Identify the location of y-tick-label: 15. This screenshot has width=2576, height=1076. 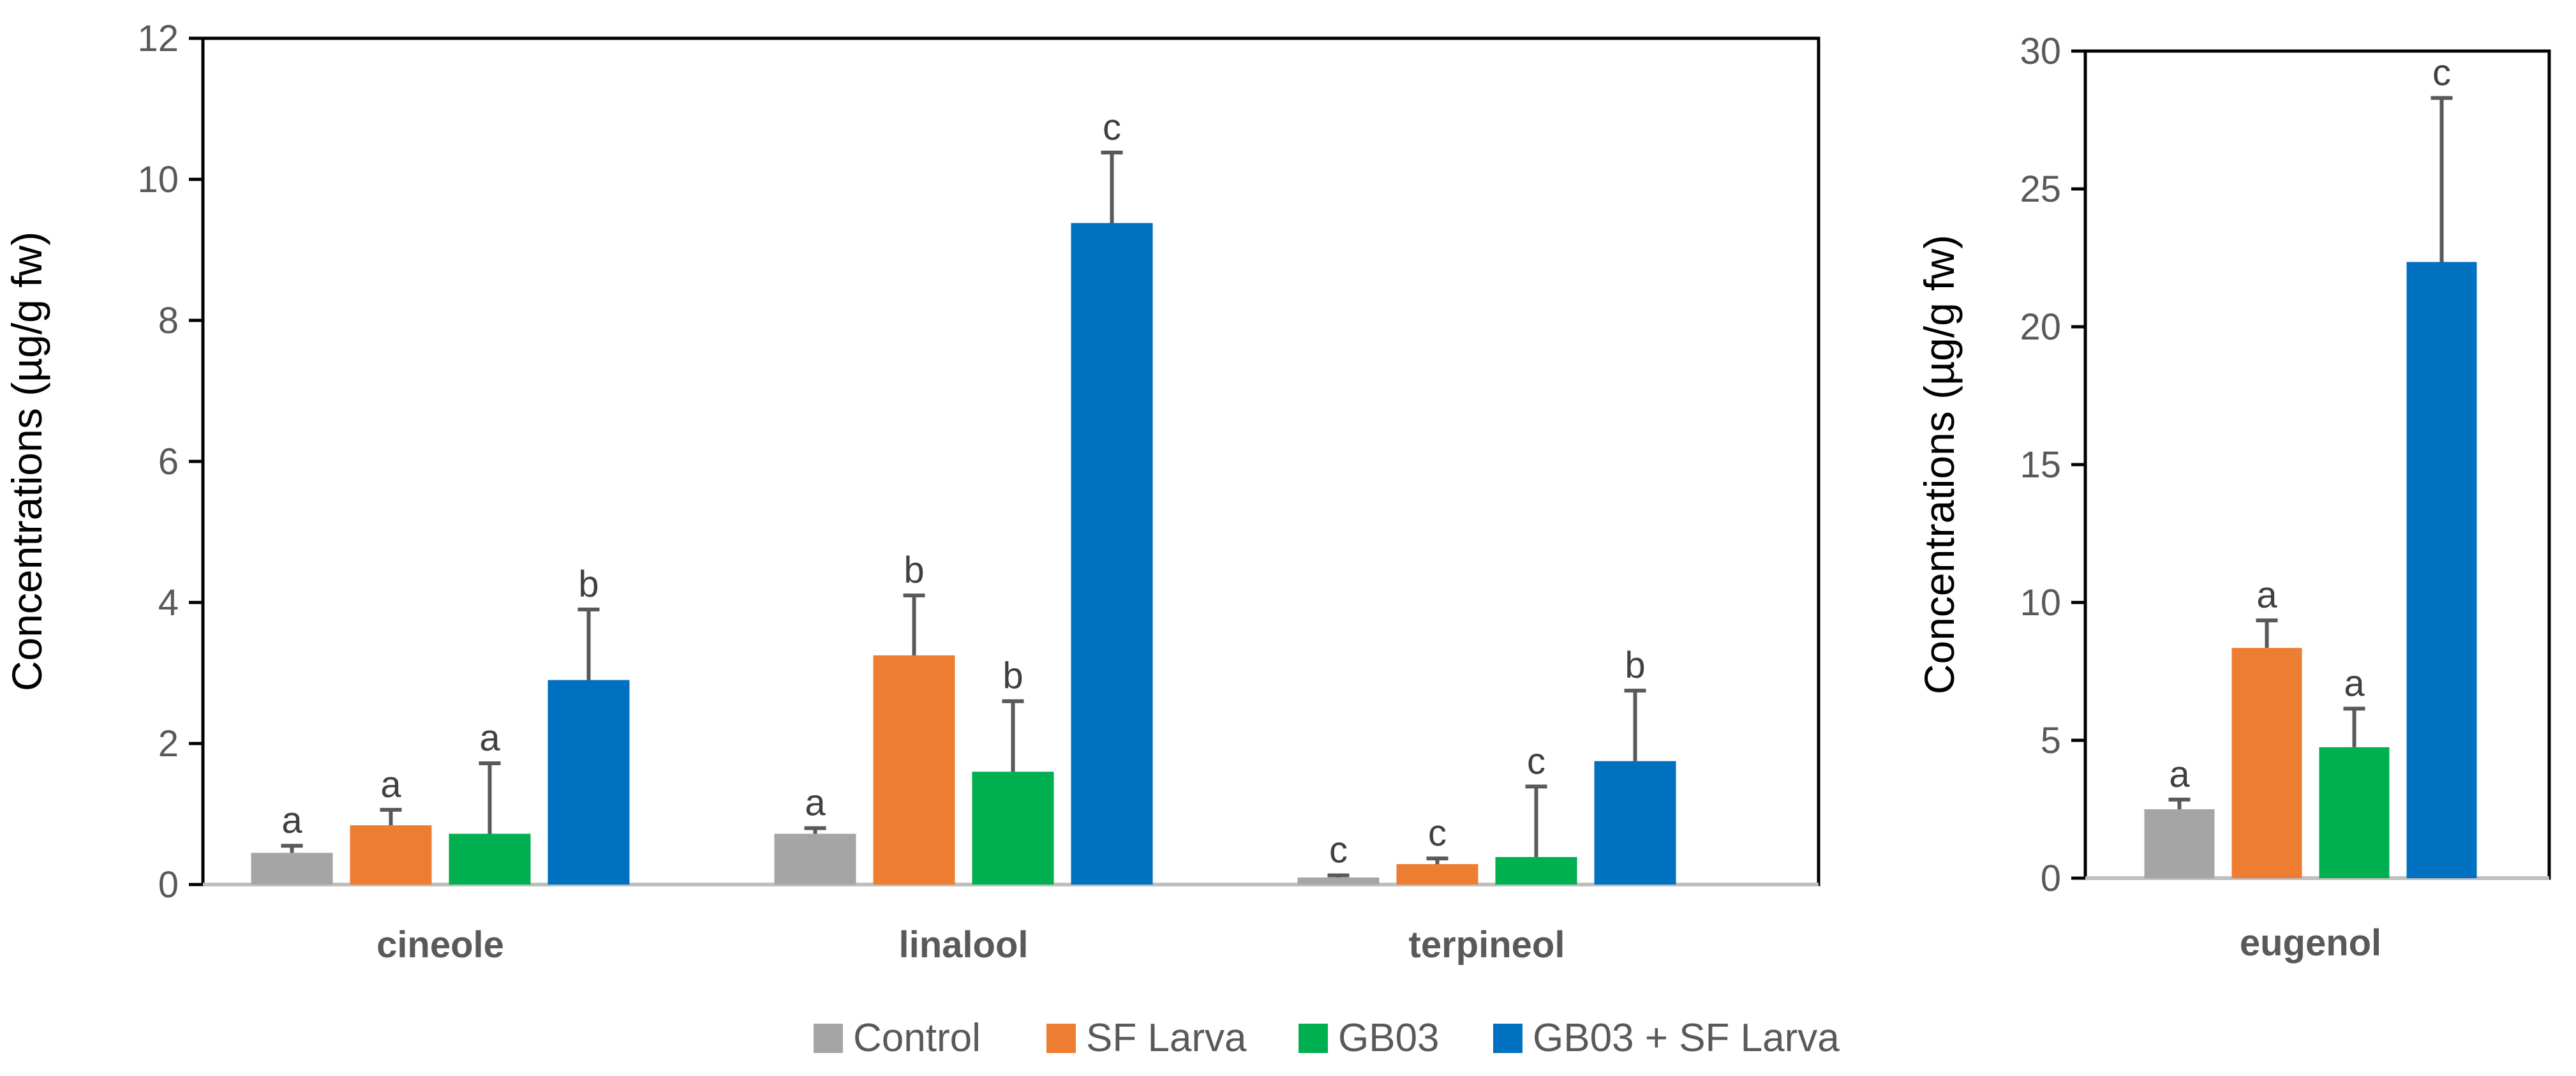
(2040, 465).